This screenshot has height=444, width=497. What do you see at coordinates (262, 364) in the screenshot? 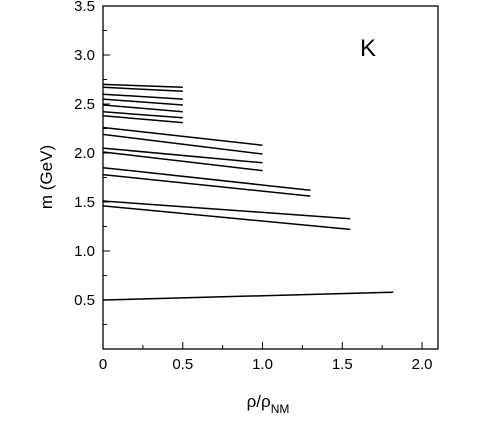
I see `x-tick-label: 1.0` at bounding box center [262, 364].